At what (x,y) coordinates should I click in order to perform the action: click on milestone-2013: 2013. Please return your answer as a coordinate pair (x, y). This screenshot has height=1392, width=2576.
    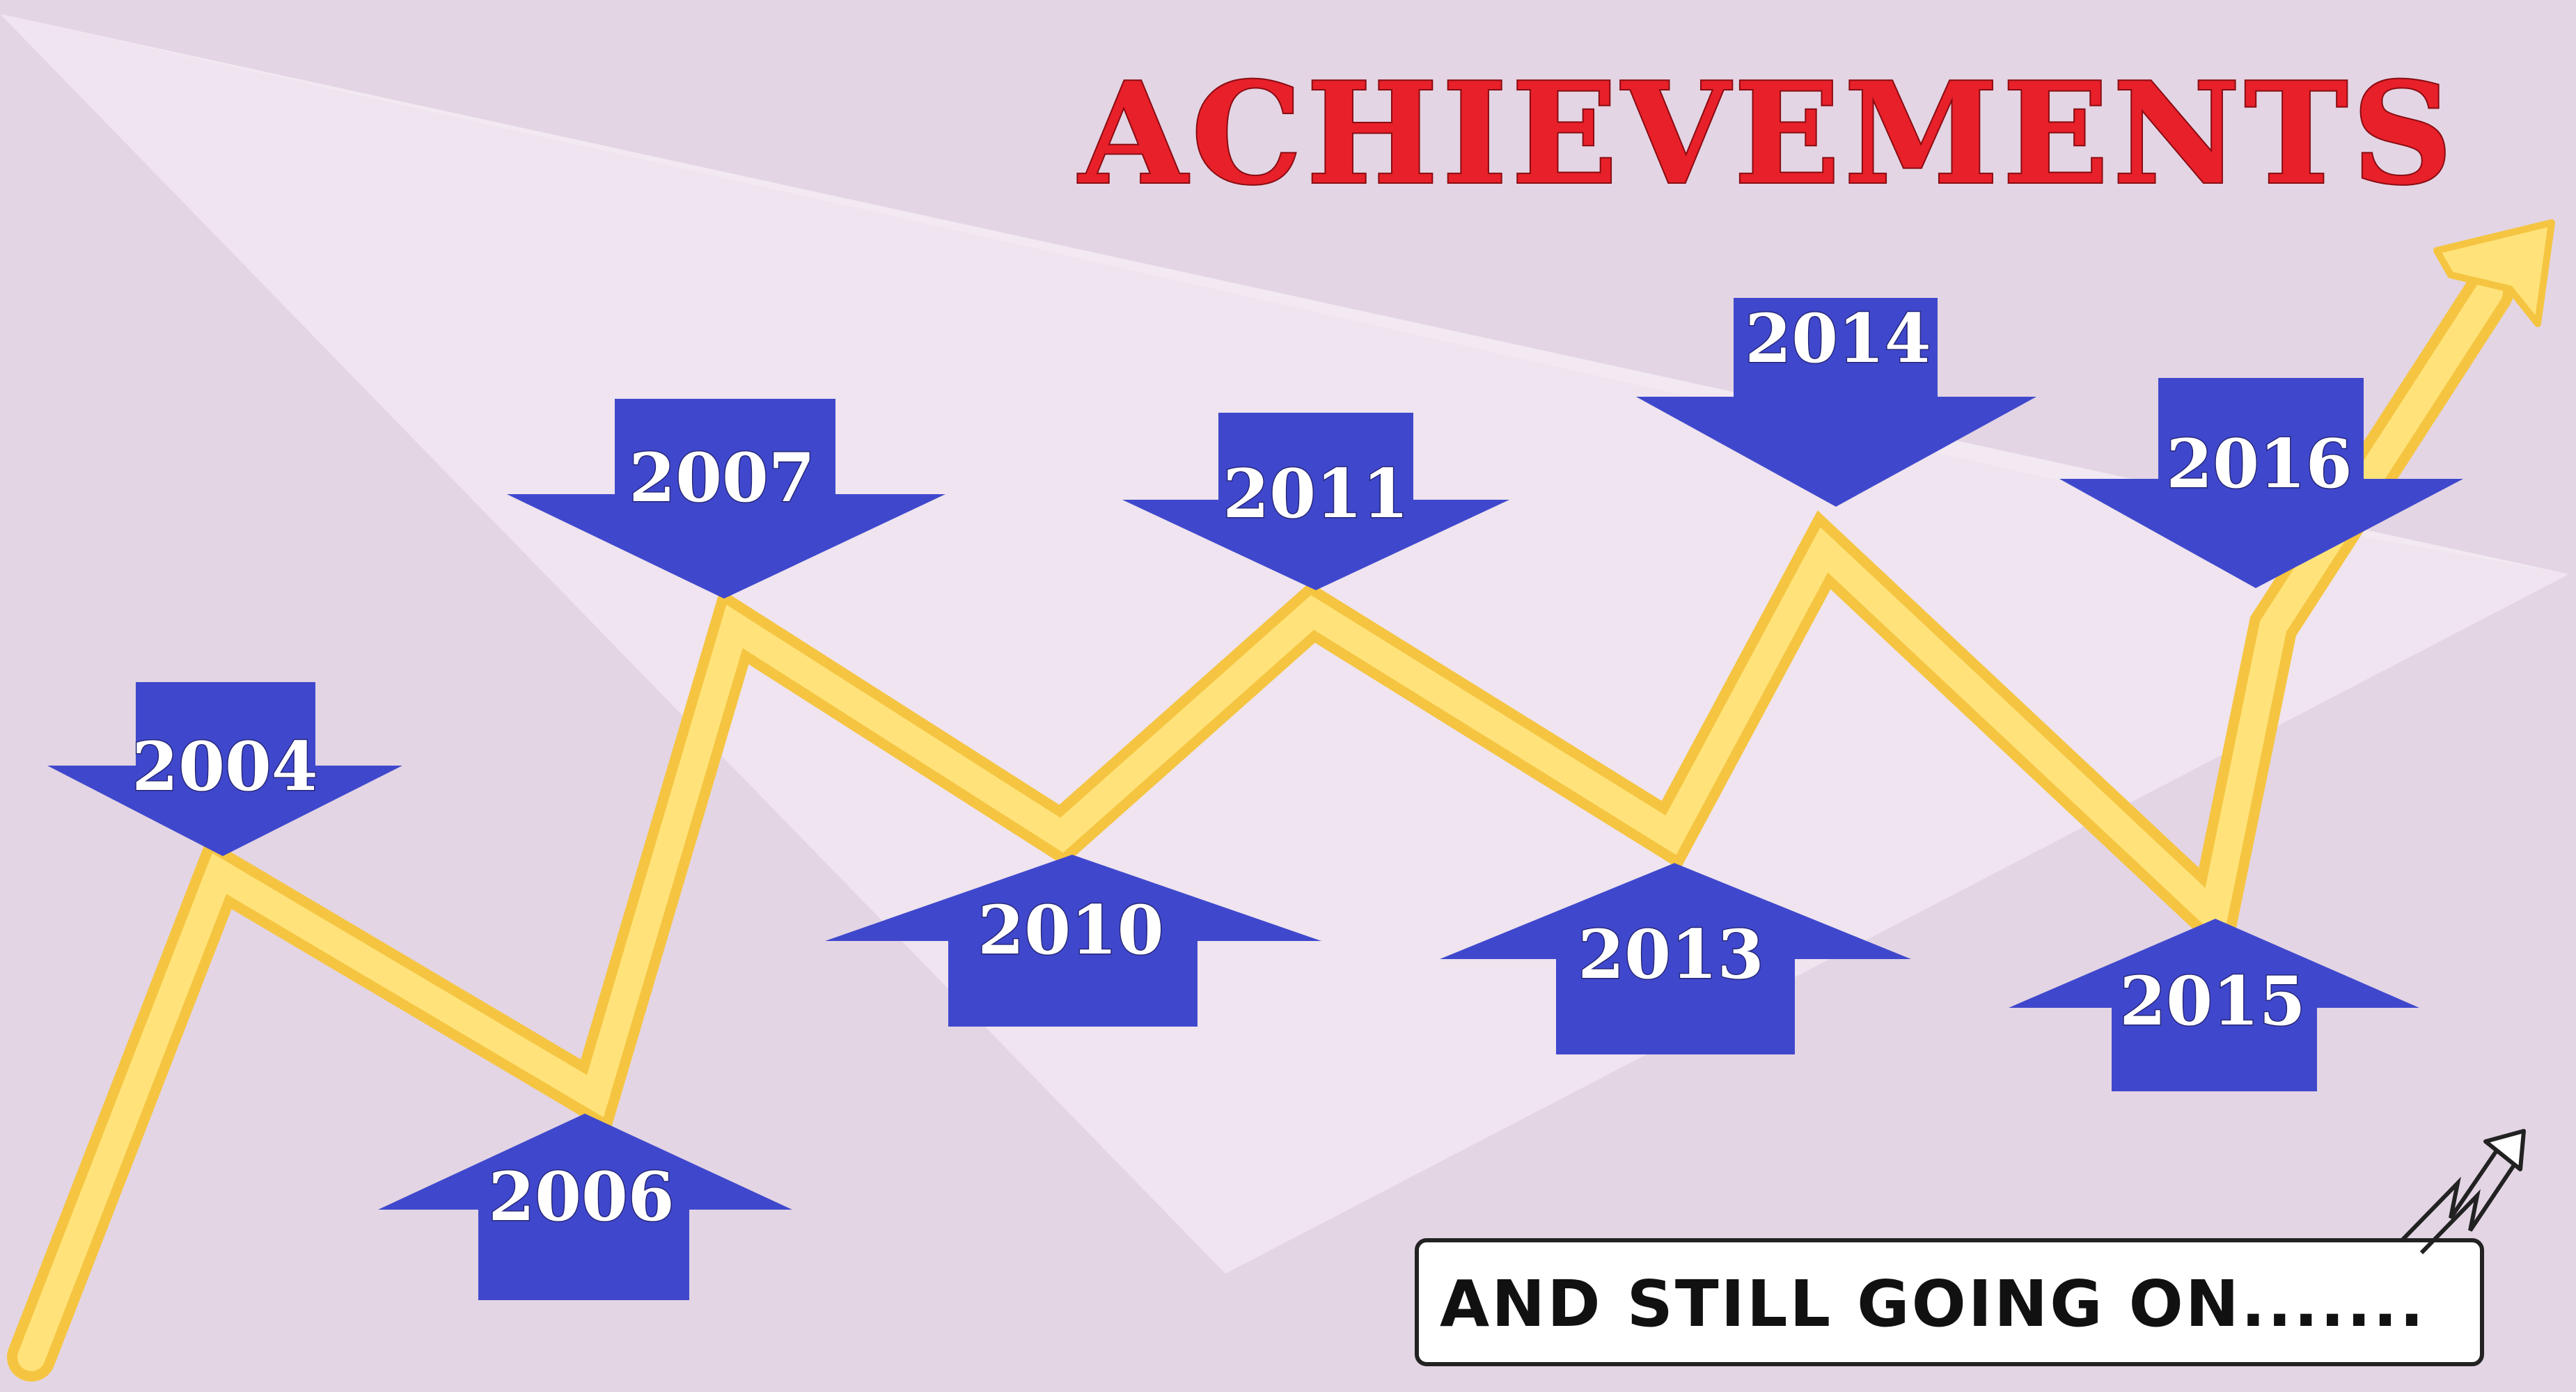
    Looking at the image, I should click on (1675, 958).